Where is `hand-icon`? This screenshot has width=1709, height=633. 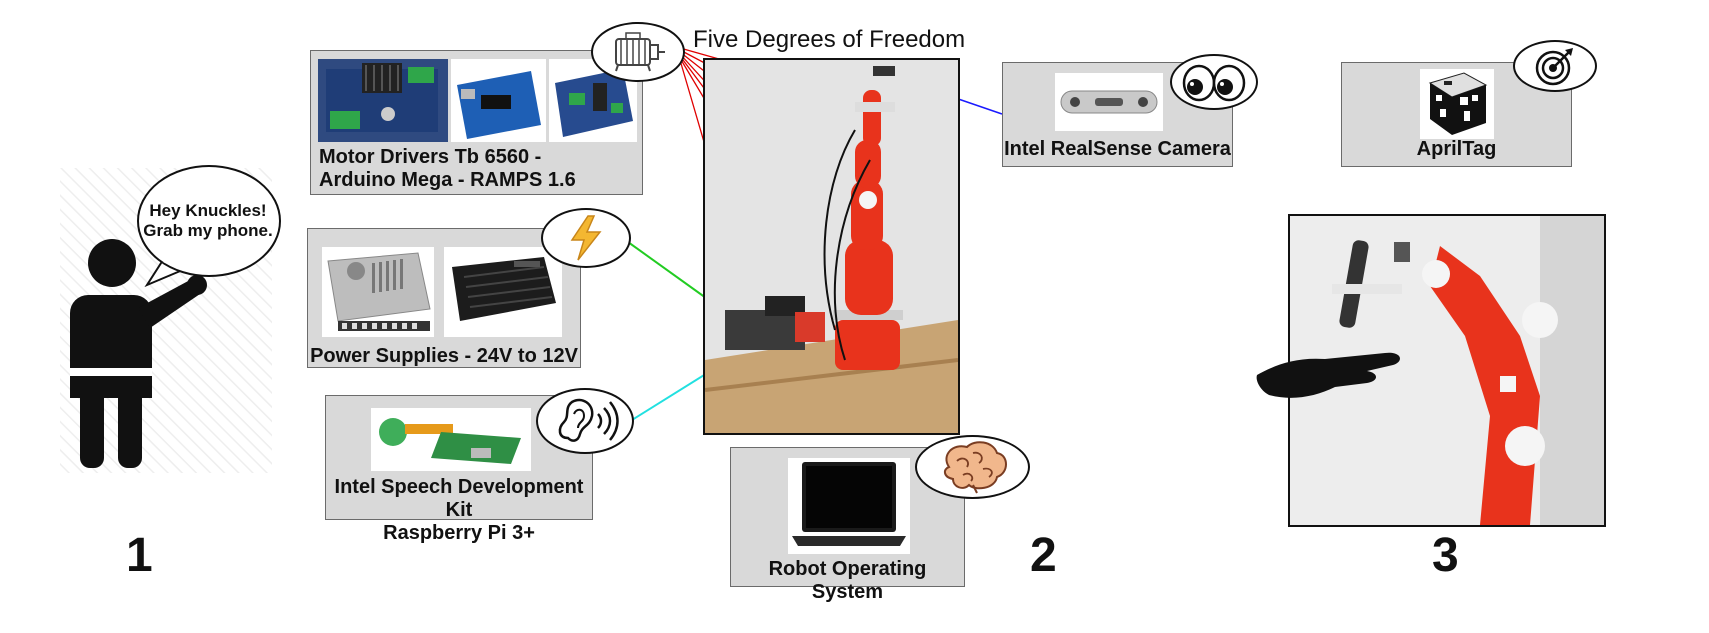 hand-icon is located at coordinates (1328, 375).